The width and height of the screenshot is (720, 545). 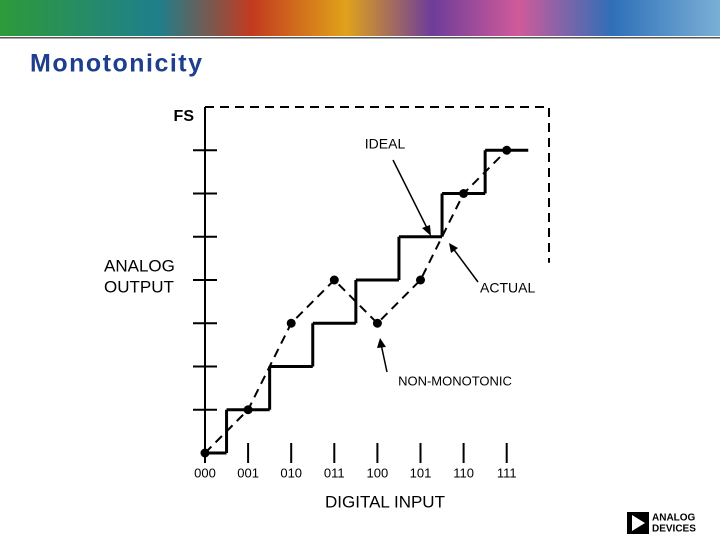 What do you see at coordinates (453, 248) in the screenshot?
I see `actual-arrowhead` at bounding box center [453, 248].